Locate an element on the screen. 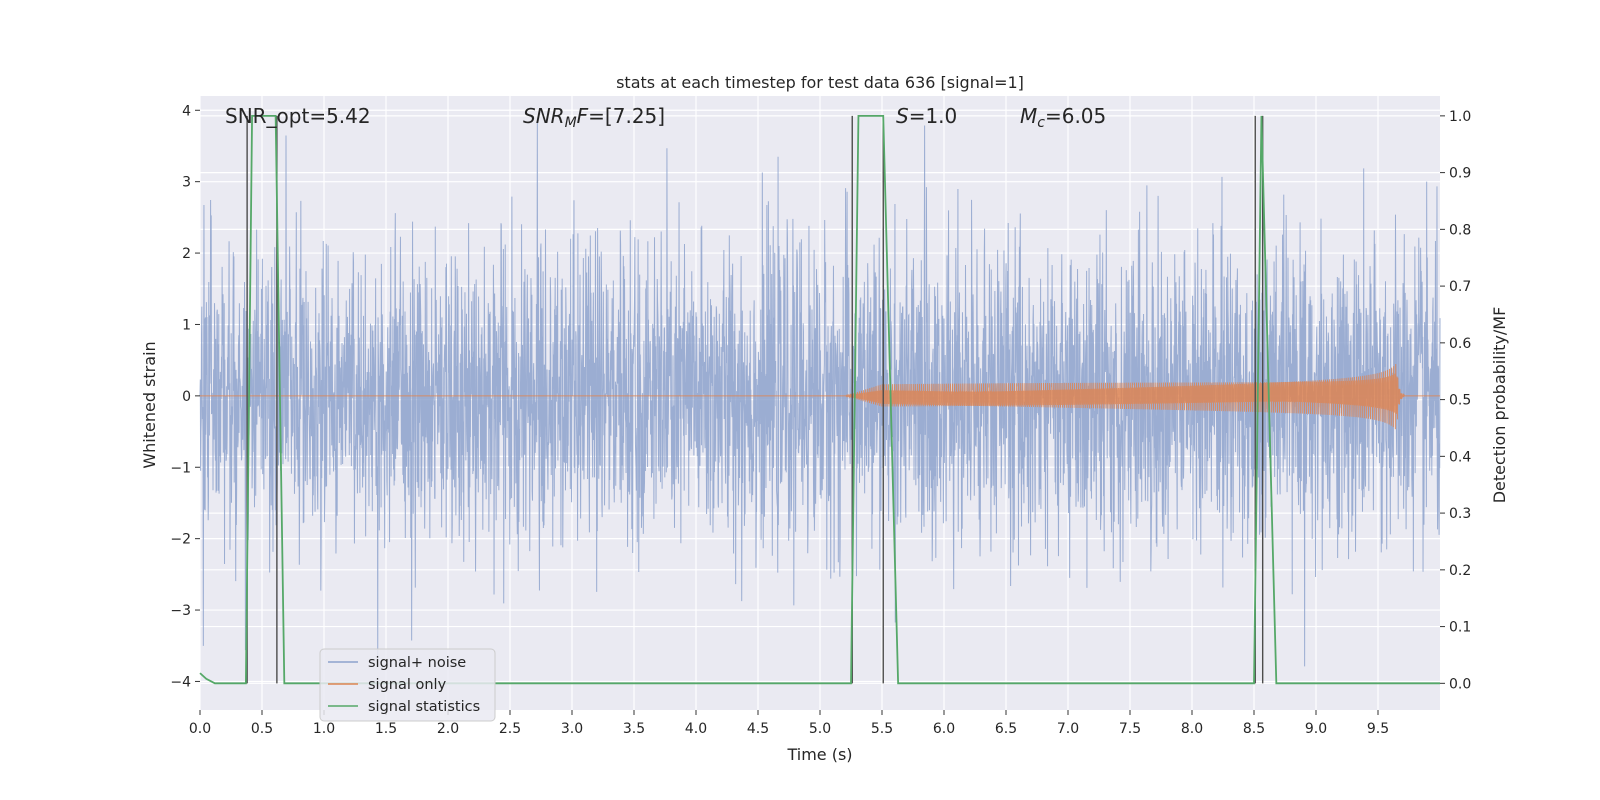  y2-tick-label: 0.2 is located at coordinates (1460, 571).